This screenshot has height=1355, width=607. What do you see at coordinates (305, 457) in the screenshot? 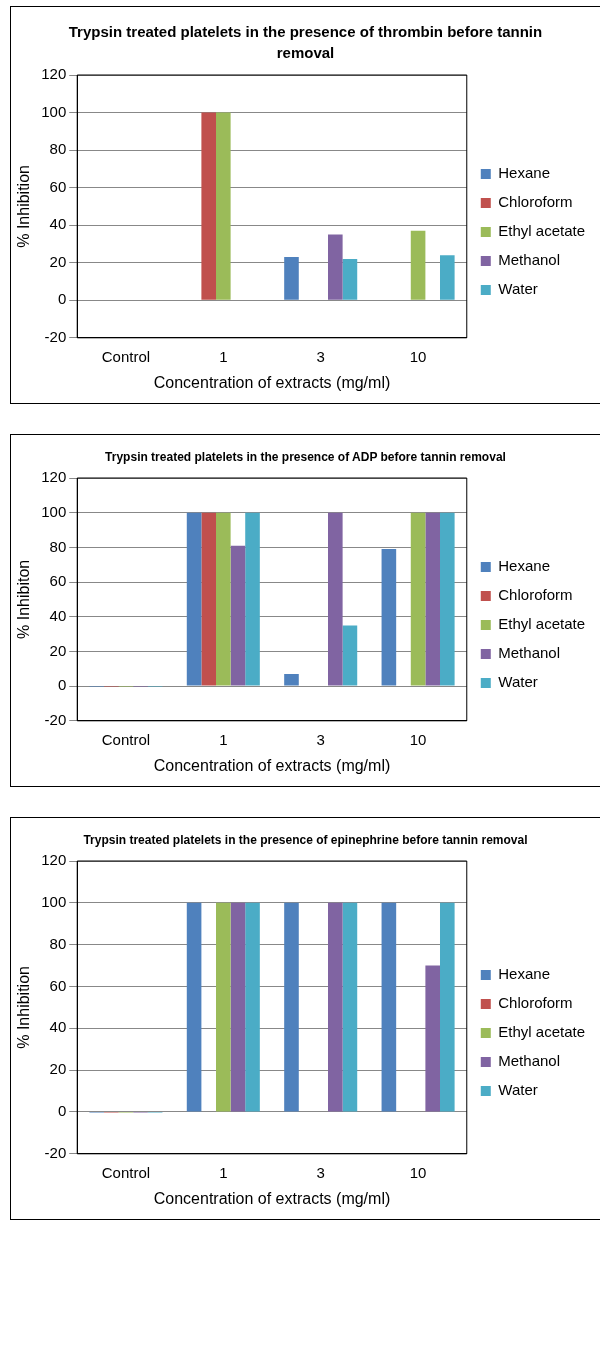
I see `chart-title: Trypsin treated platelets in the presence of ADP before tannin removal` at bounding box center [305, 457].